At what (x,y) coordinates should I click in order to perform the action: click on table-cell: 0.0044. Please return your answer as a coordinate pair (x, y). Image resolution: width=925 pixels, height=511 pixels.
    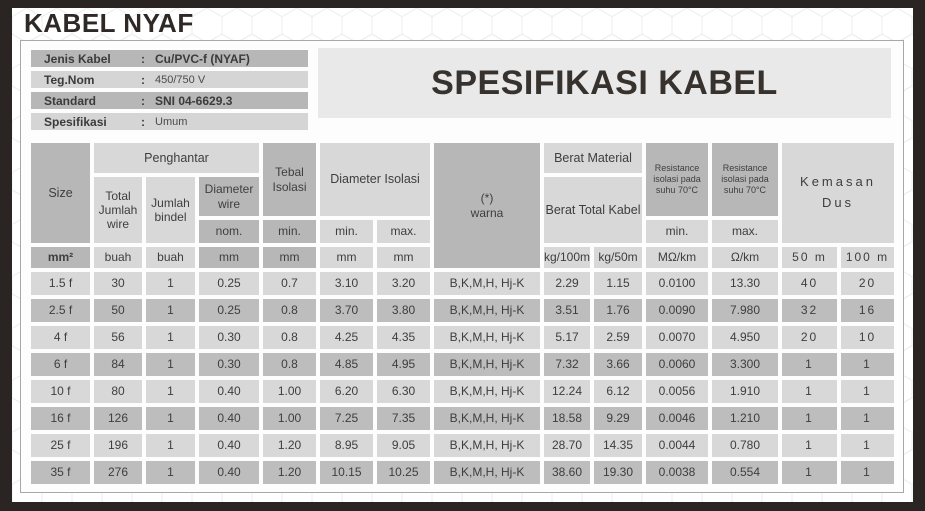
    Looking at the image, I should click on (677, 445).